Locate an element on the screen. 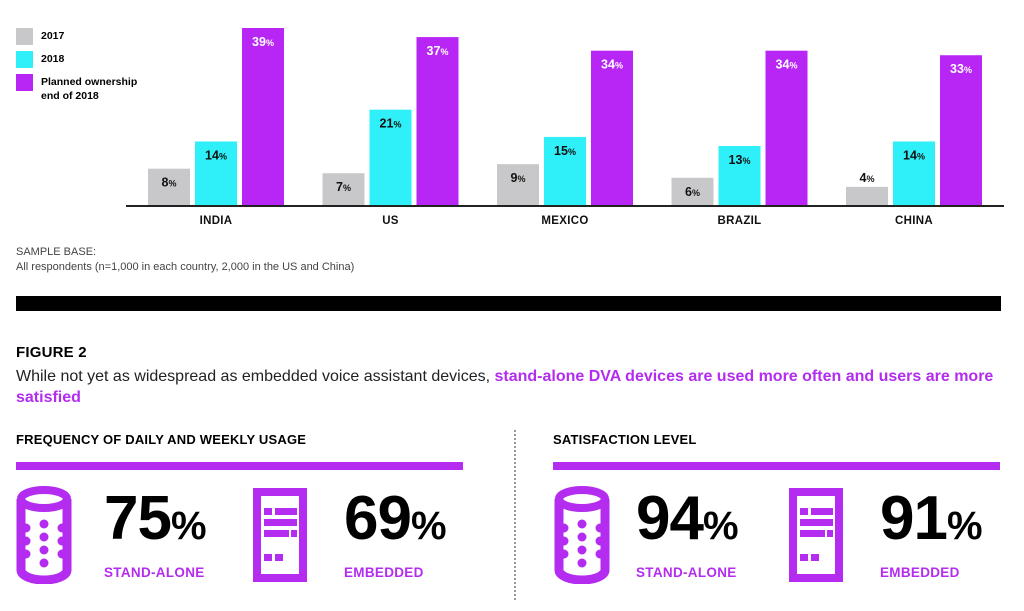 The image size is (1024, 611). bar-y2017-brazil is located at coordinates (692, 191).